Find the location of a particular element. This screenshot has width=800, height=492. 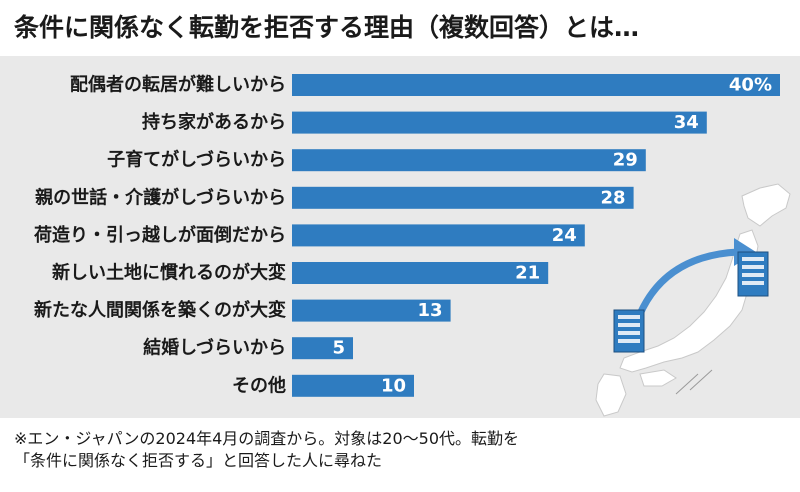

island-line-icon is located at coordinates (694, 382).